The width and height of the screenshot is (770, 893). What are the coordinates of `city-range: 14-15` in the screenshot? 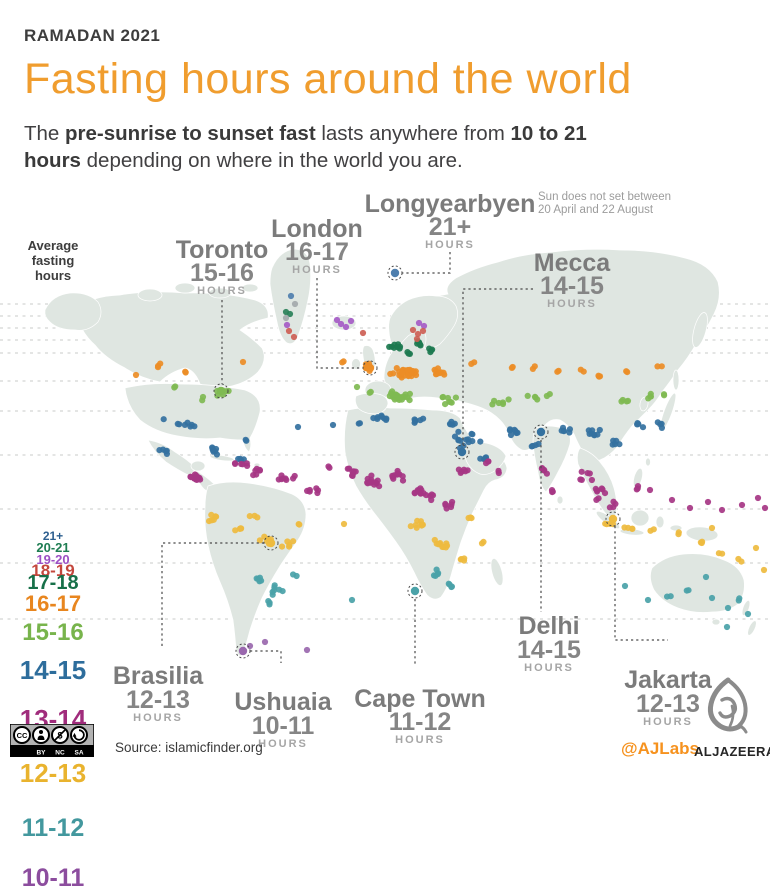 It's located at (572, 286).